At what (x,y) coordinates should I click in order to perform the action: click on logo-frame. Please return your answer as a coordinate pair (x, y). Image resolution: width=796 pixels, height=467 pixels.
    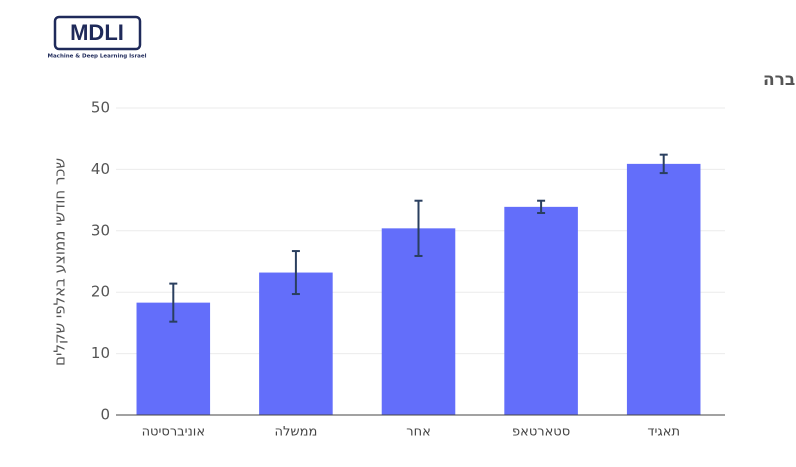
    Looking at the image, I should click on (97, 33).